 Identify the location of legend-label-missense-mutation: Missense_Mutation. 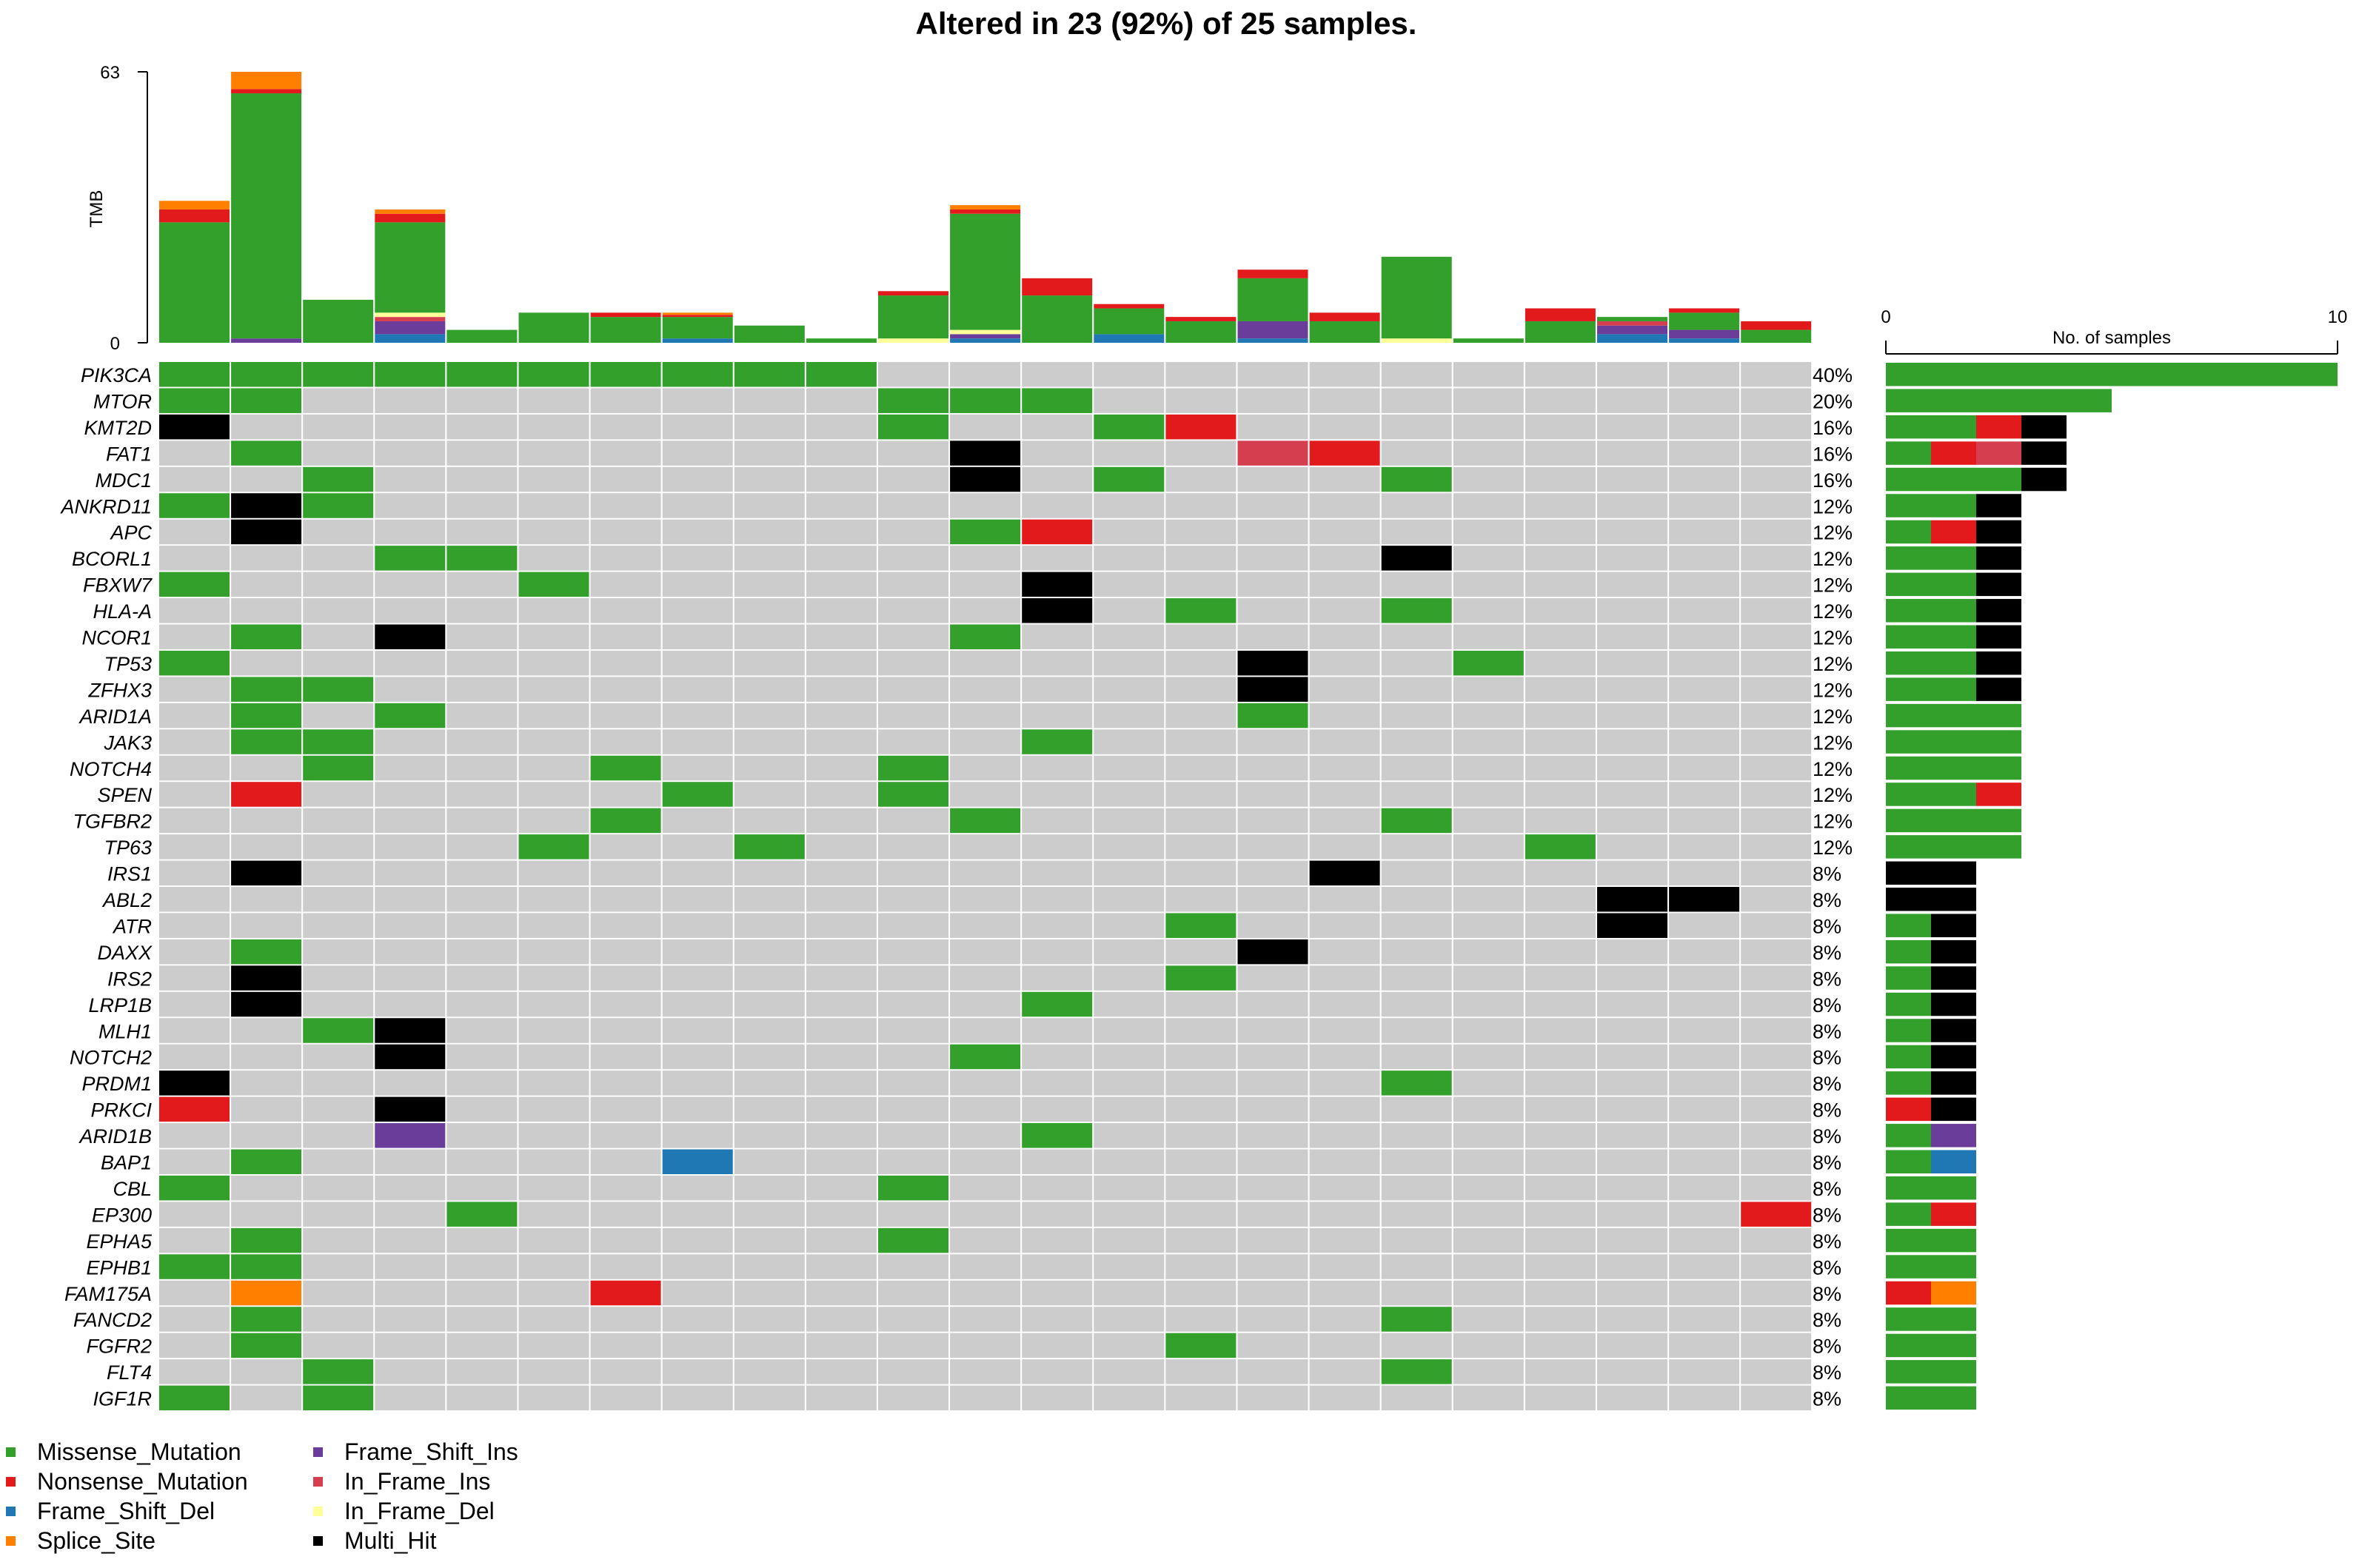
(139, 1451).